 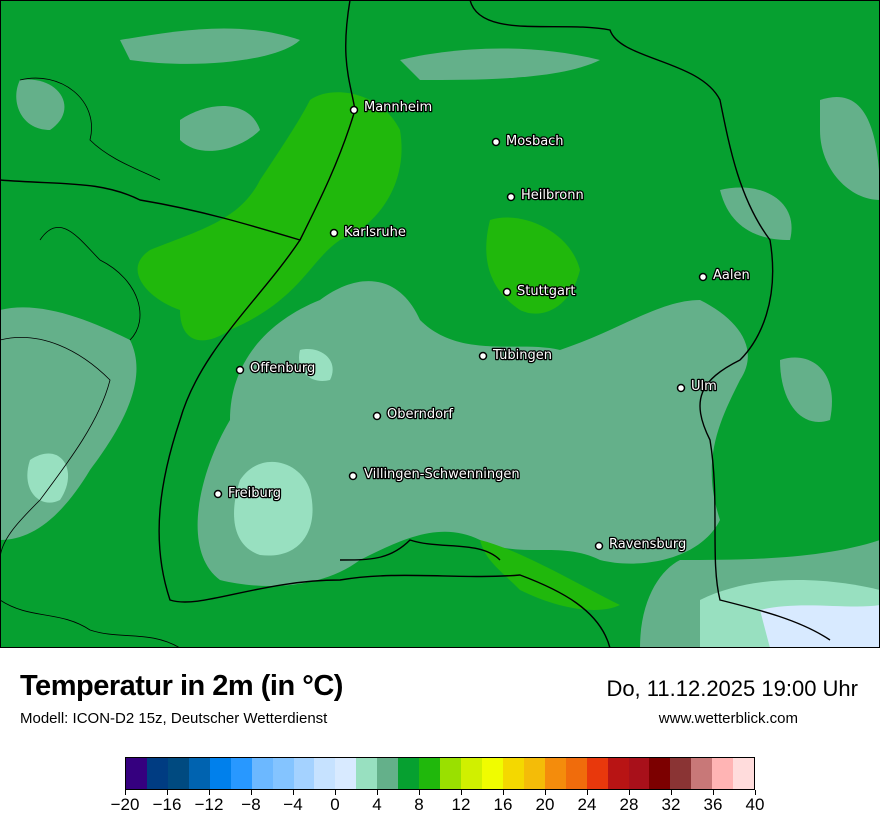 I want to click on svg-text: Ravensburg, so click(x=647, y=544).